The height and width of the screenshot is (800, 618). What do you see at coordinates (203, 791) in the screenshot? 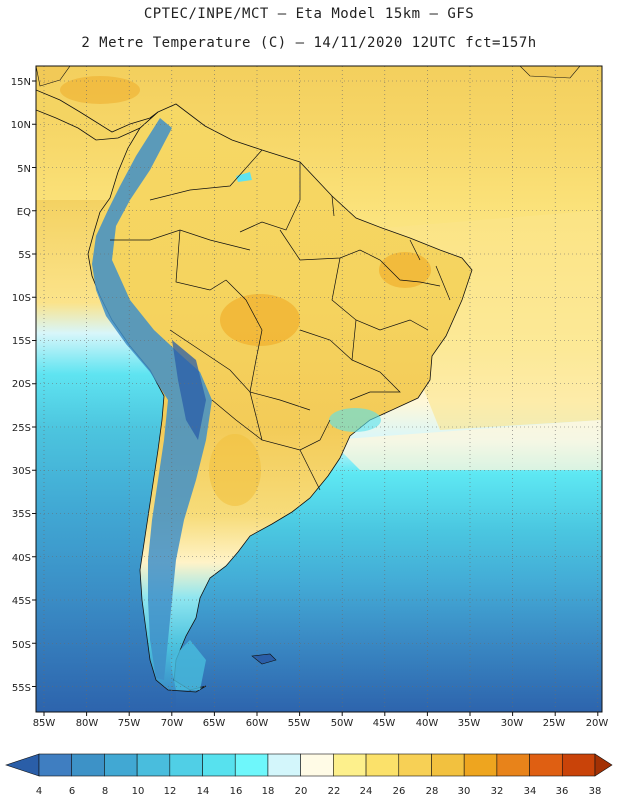
I see `colorbar-label: 14` at bounding box center [203, 791].